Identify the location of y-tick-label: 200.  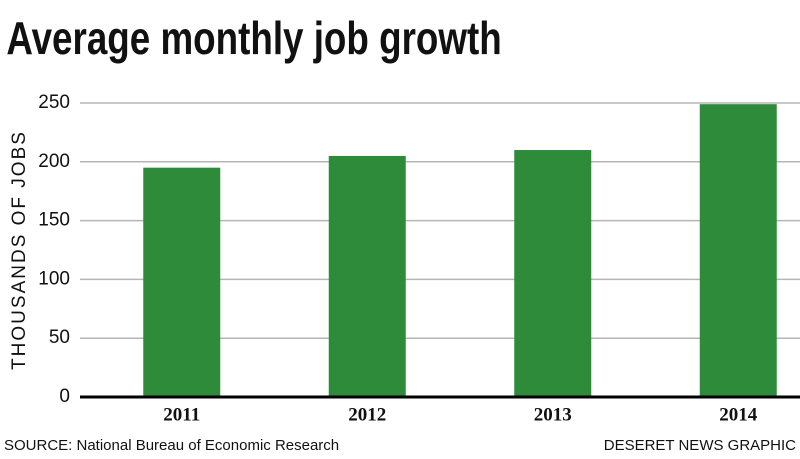
(54, 161).